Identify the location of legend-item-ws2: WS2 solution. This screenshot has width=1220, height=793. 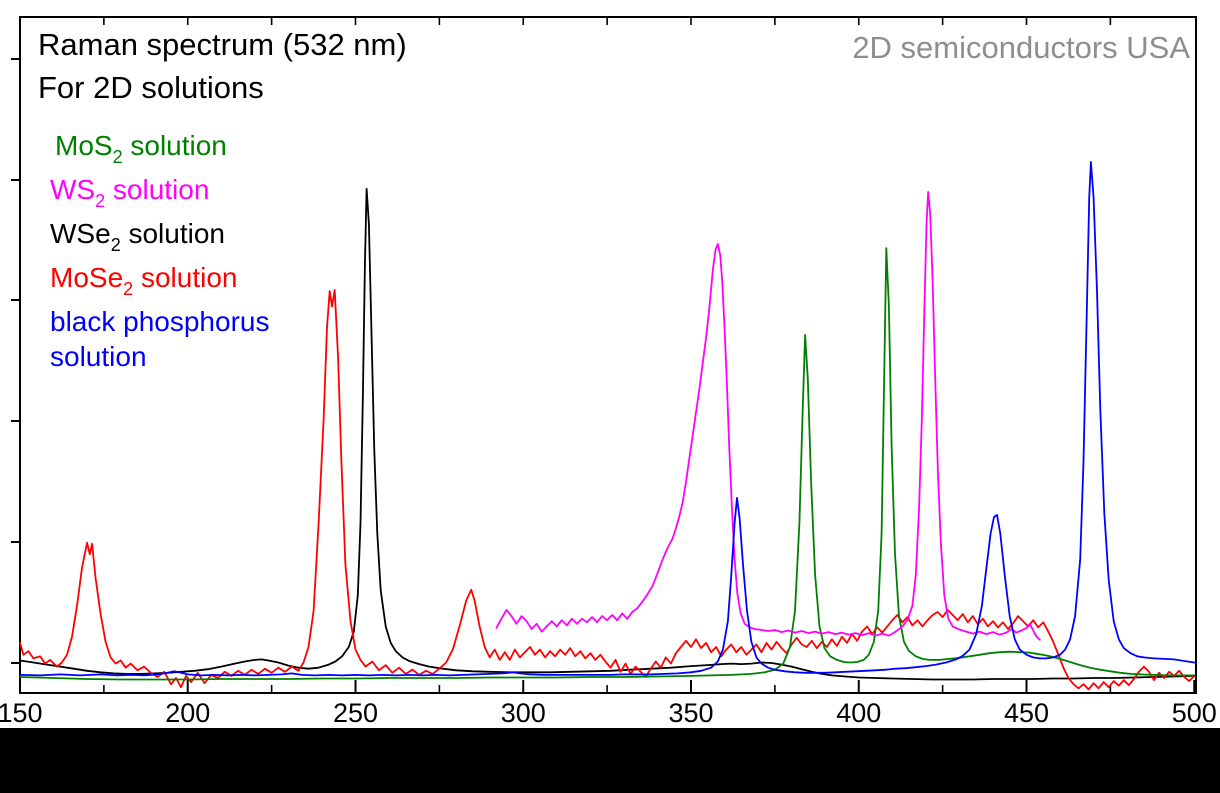
(130, 192).